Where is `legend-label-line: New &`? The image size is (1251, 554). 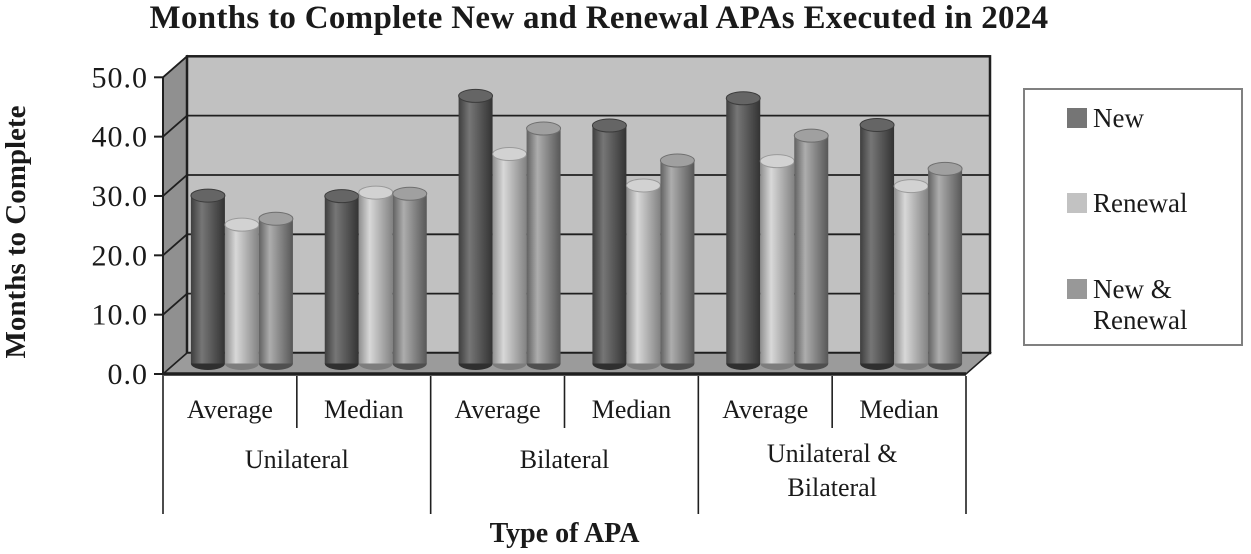
legend-label-line: New & is located at coordinates (1132, 289).